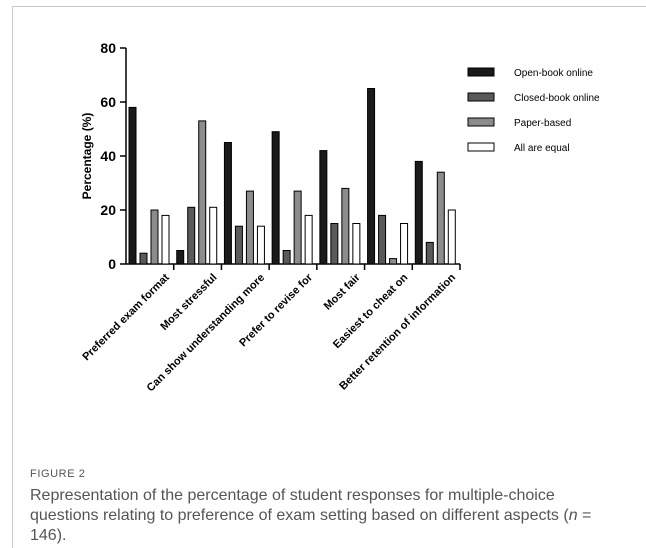  What do you see at coordinates (573, 515) in the screenshot?
I see `caption-variable: n` at bounding box center [573, 515].